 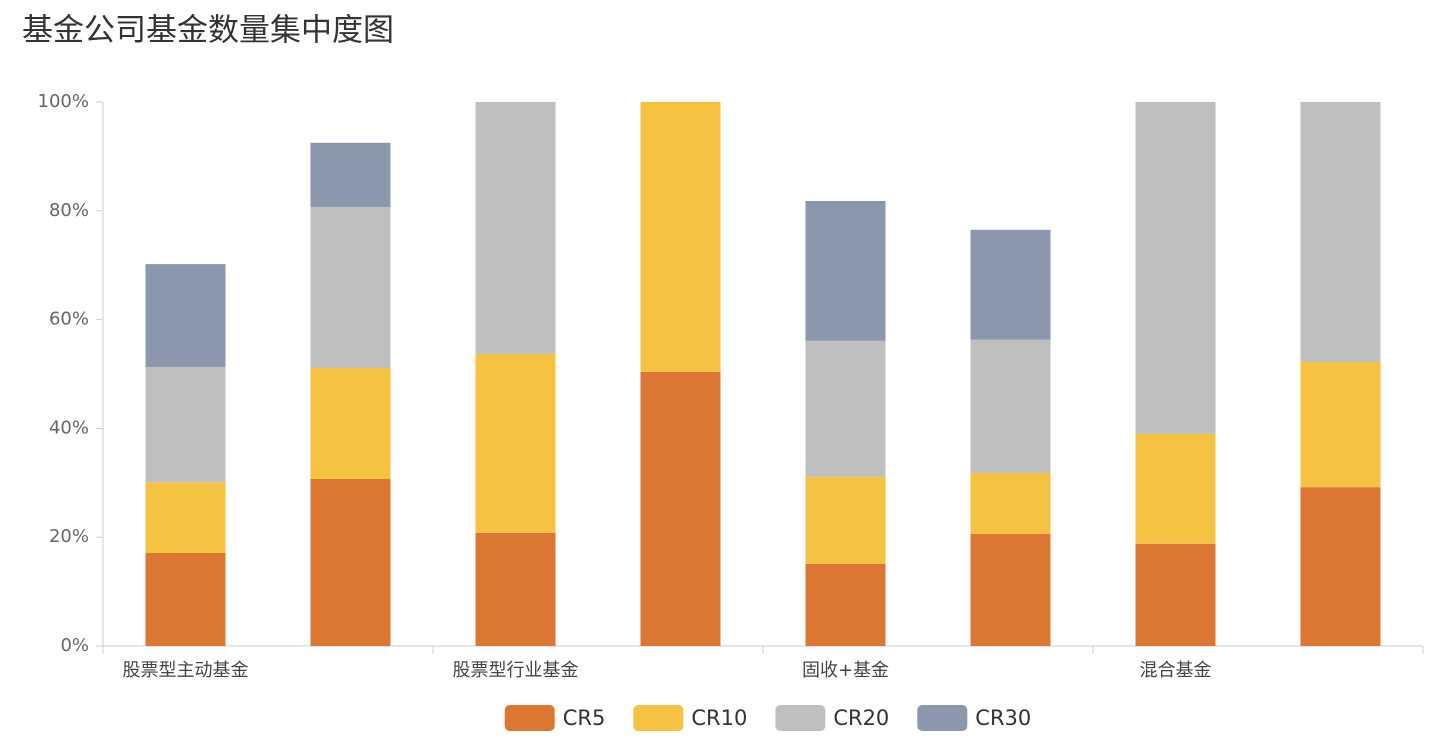 I want to click on y-tick-label: 60%, so click(x=69, y=319).